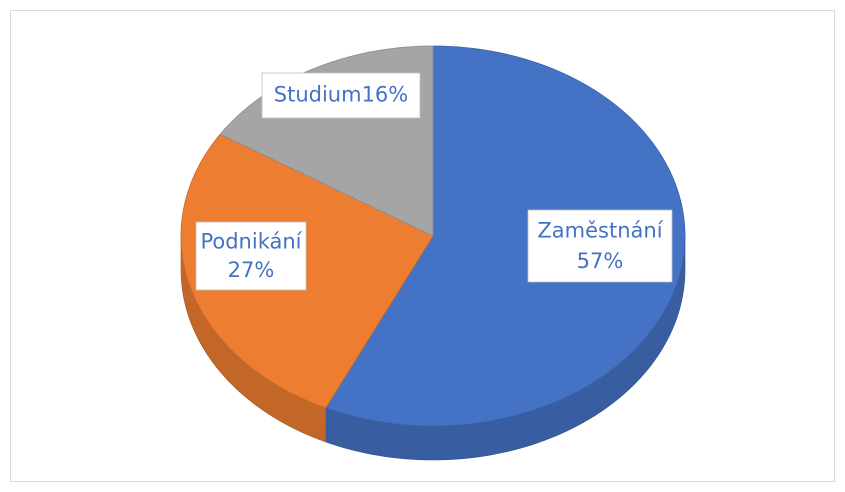  What do you see at coordinates (251, 241) in the screenshot?
I see `data-label-category: Podnikání` at bounding box center [251, 241].